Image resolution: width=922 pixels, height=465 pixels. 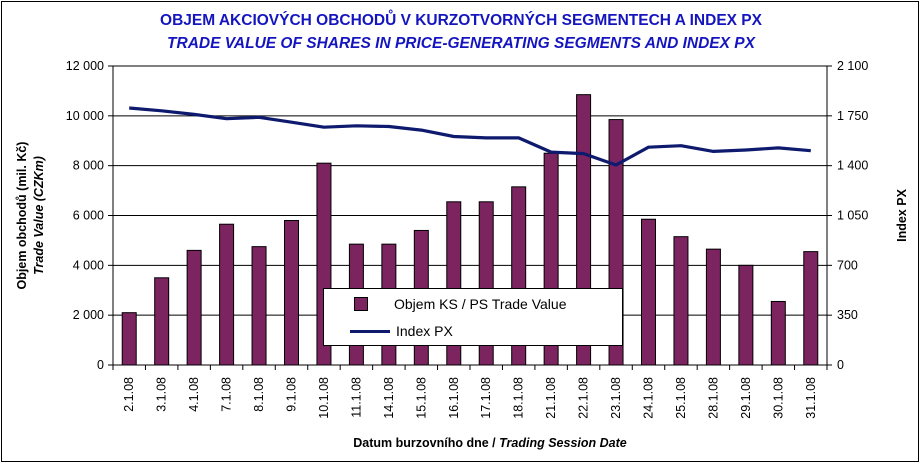 I want to click on y-left-axis-title-en: Trade Value (CZKm), so click(x=39, y=215).